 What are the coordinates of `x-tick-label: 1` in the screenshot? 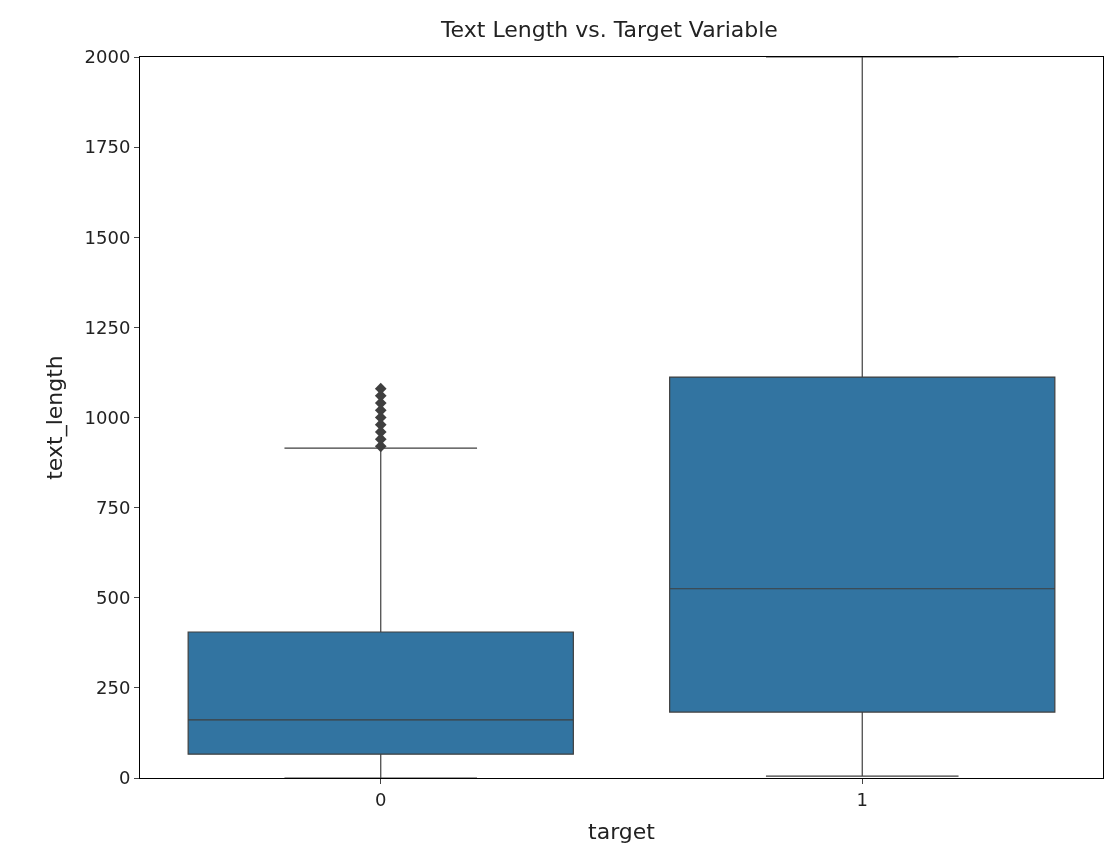 It's located at (862, 799).